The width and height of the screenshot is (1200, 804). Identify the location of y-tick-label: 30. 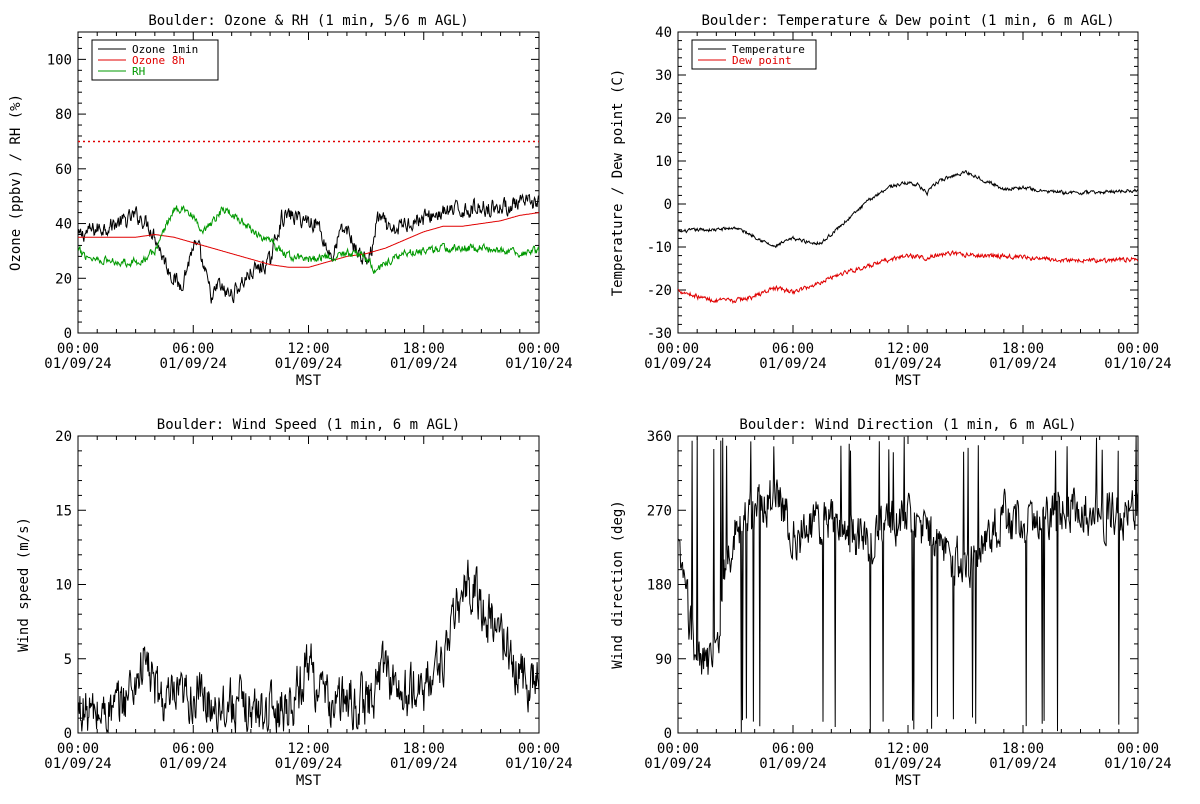
(663, 76).